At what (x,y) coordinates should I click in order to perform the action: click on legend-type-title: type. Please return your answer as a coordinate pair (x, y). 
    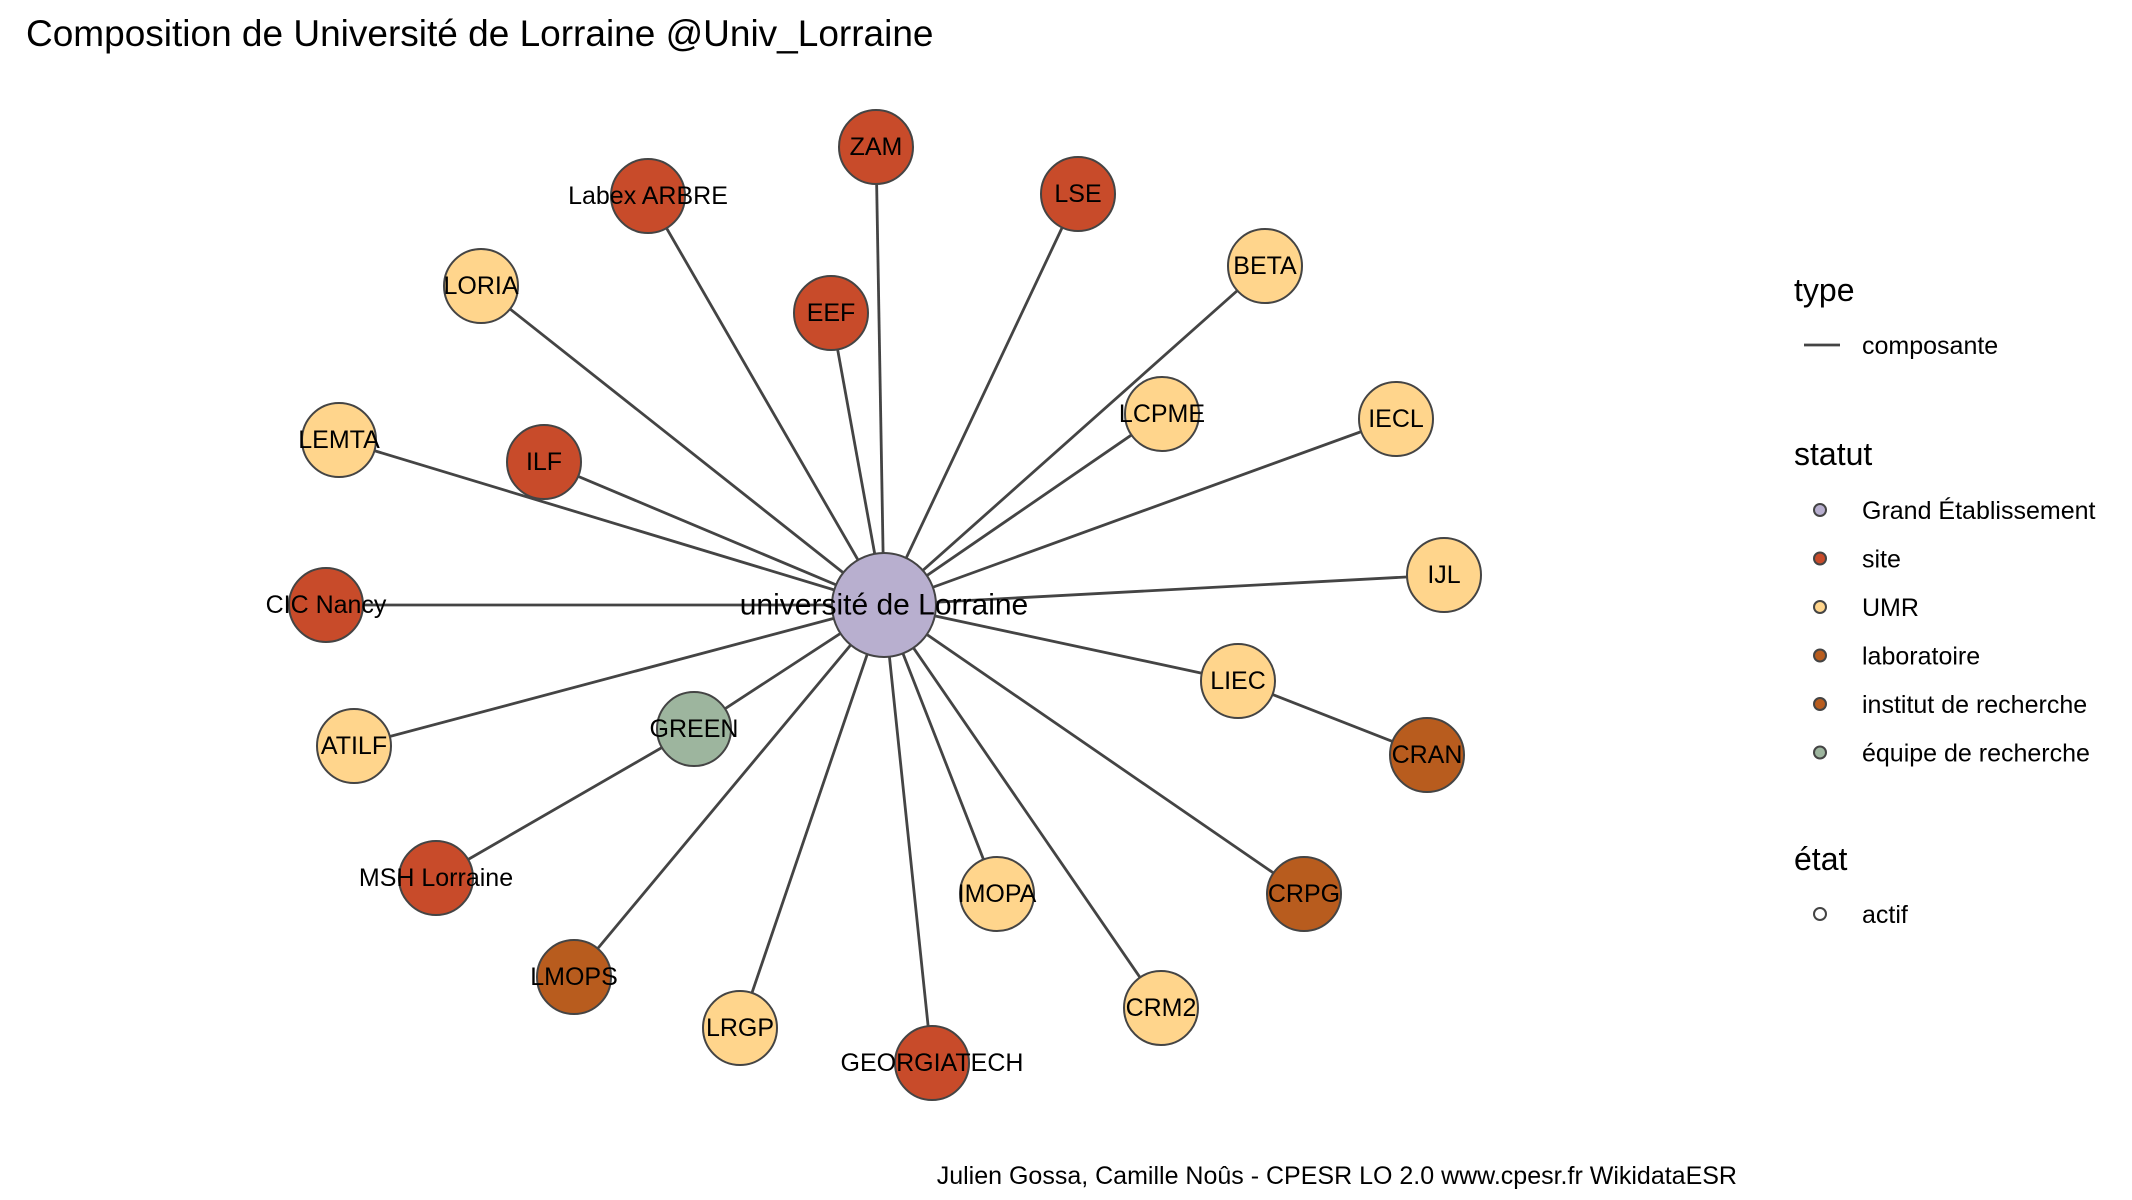
    Looking at the image, I should click on (1824, 290).